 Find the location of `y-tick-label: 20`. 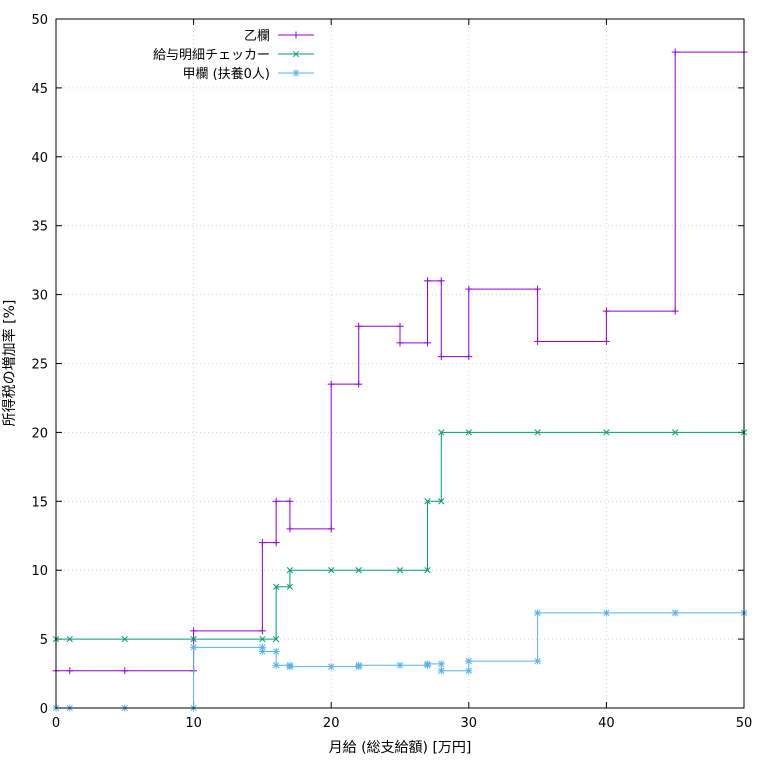

y-tick-label: 20 is located at coordinates (39, 433).